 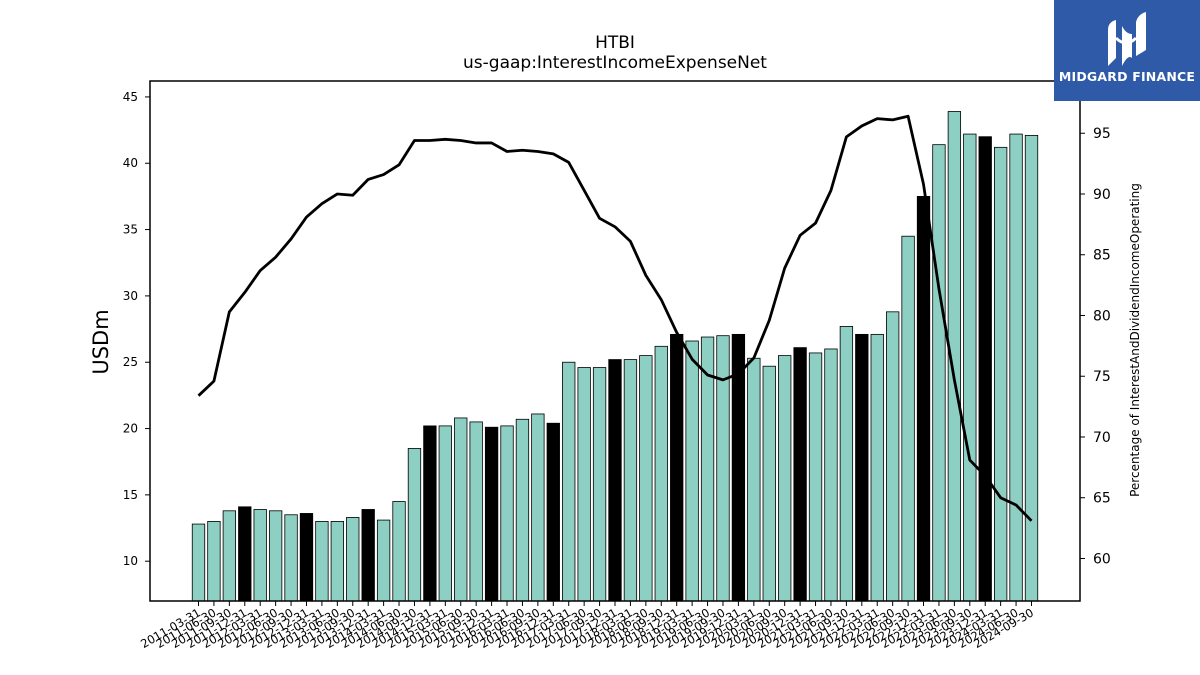 What do you see at coordinates (101, 342) in the screenshot?
I see `y-axis-label: USDm` at bounding box center [101, 342].